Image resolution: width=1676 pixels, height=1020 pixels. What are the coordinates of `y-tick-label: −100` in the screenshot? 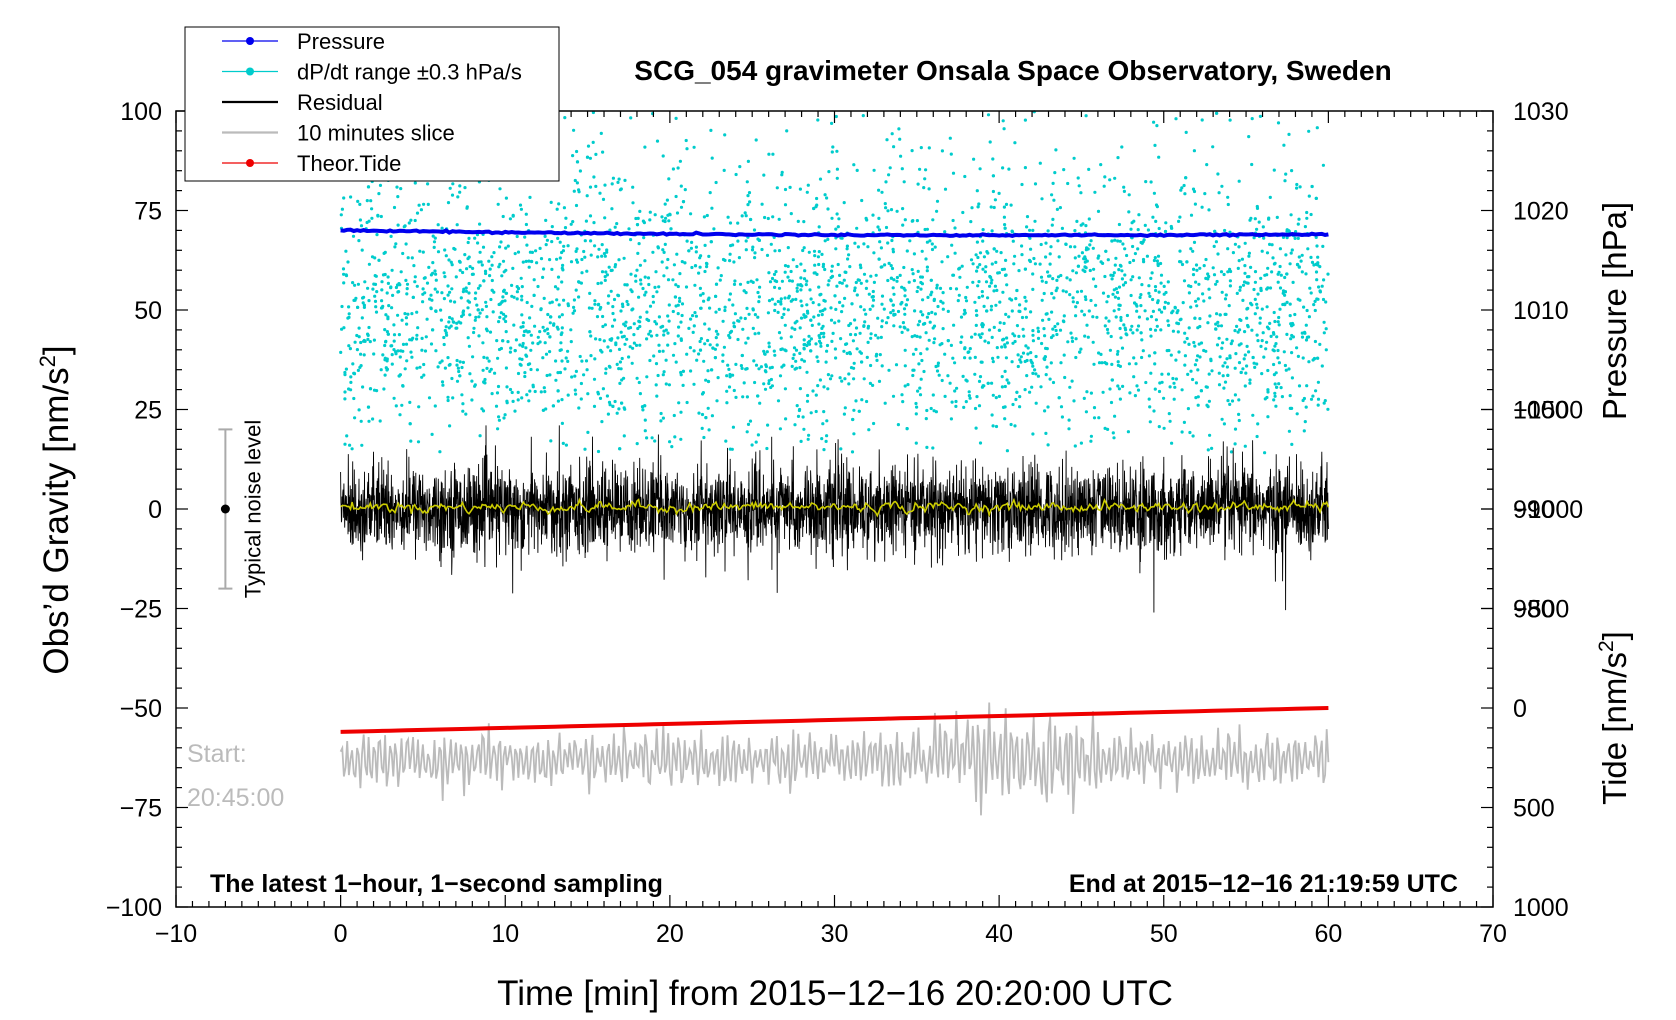 It's located at (134, 908).